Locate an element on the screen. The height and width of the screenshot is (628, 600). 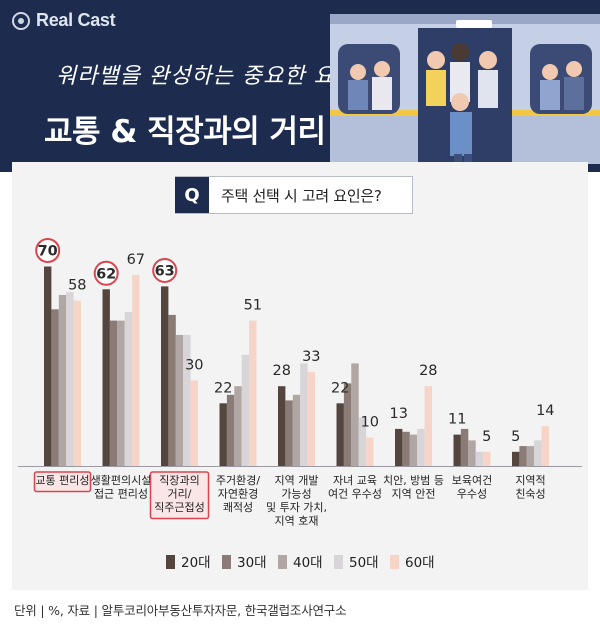
bar-9-50대 is located at coordinates (538, 453).